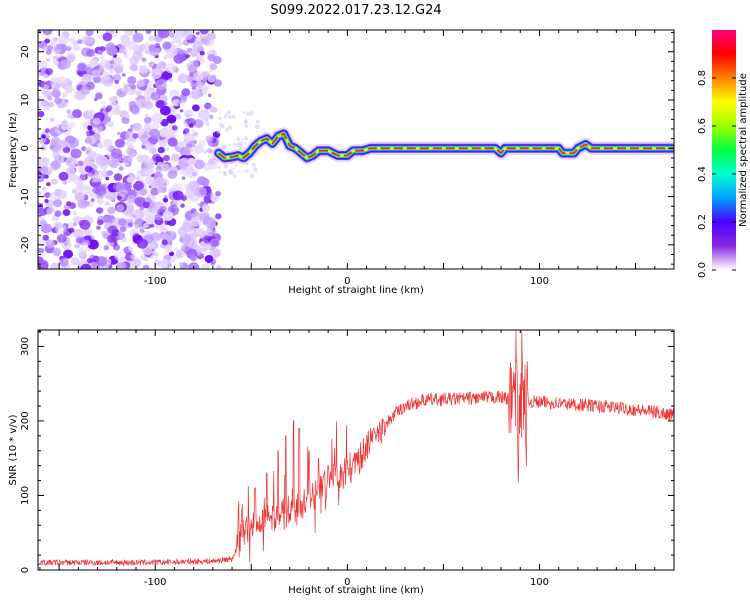 This screenshot has width=750, height=600. Describe the element at coordinates (13, 150) in the screenshot. I see `spectrogram-ylabel: Frequency (Hz)` at that location.